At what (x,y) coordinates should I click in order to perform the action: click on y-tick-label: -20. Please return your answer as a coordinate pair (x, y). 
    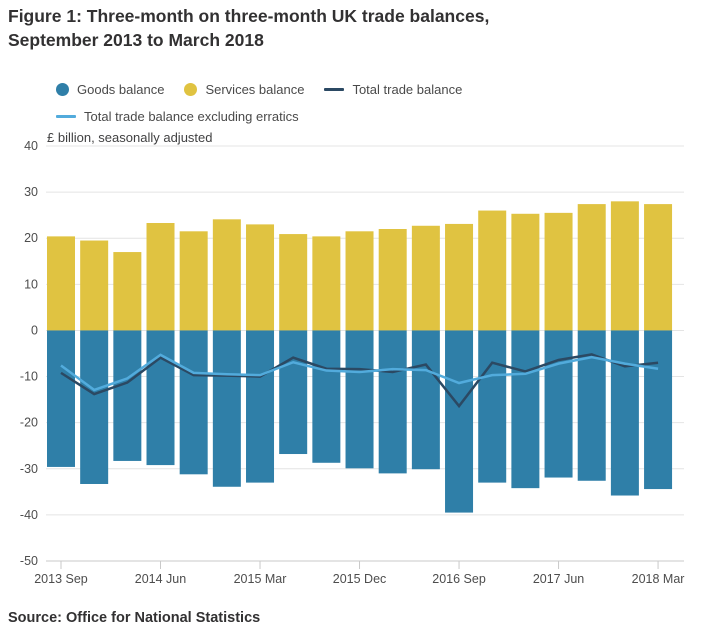
    Looking at the image, I should click on (29, 423).